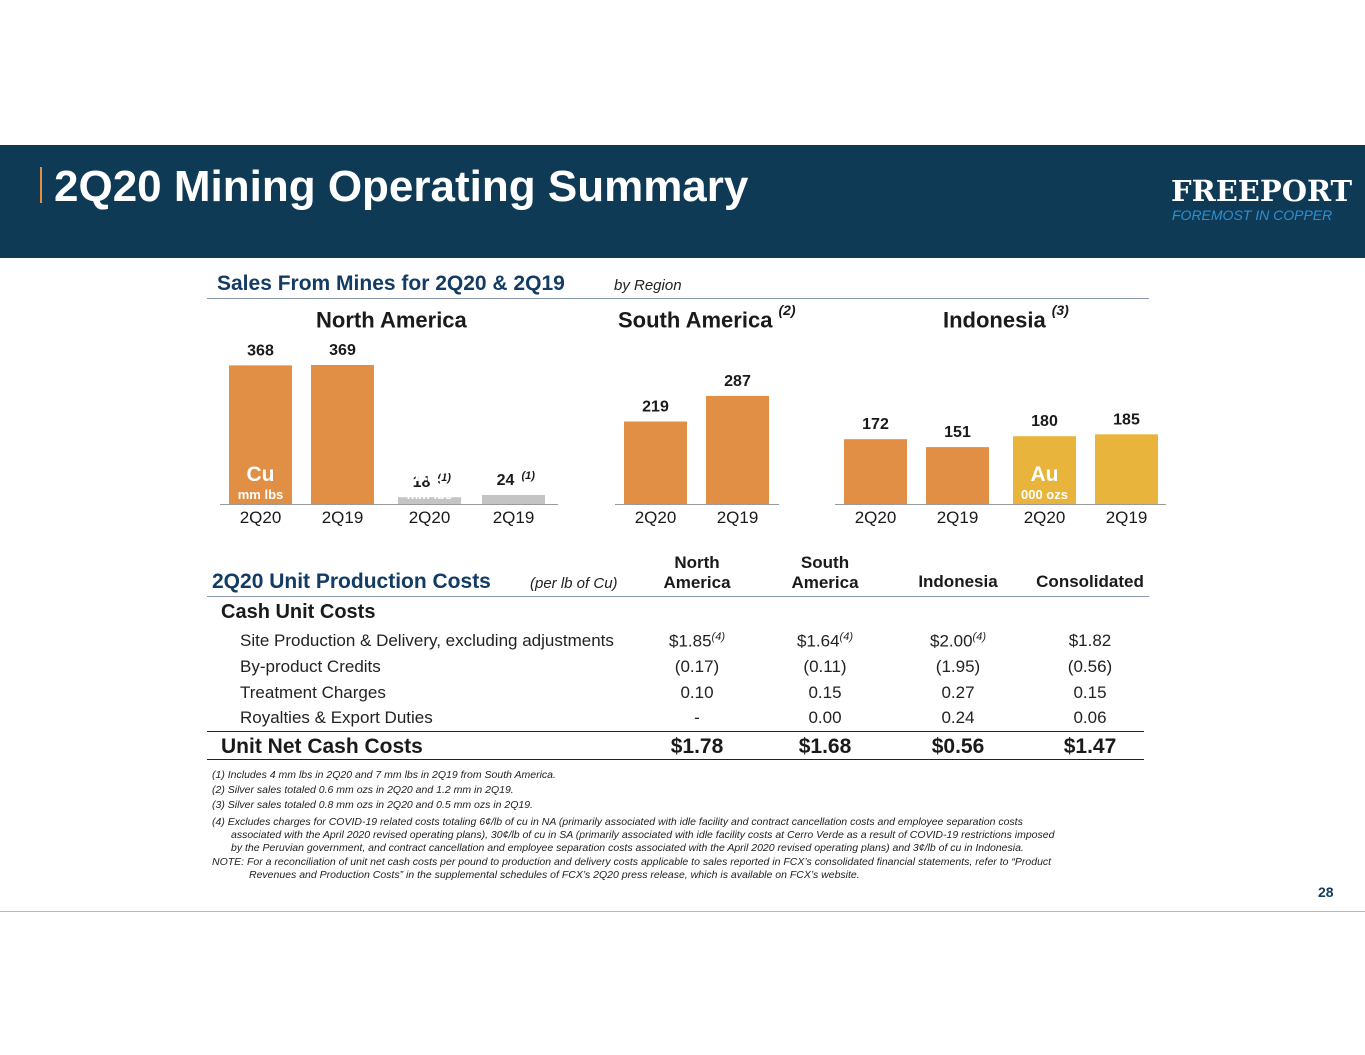 This screenshot has width=1365, height=1055. I want to click on metal-label-mo: Mo, so click(429, 474).